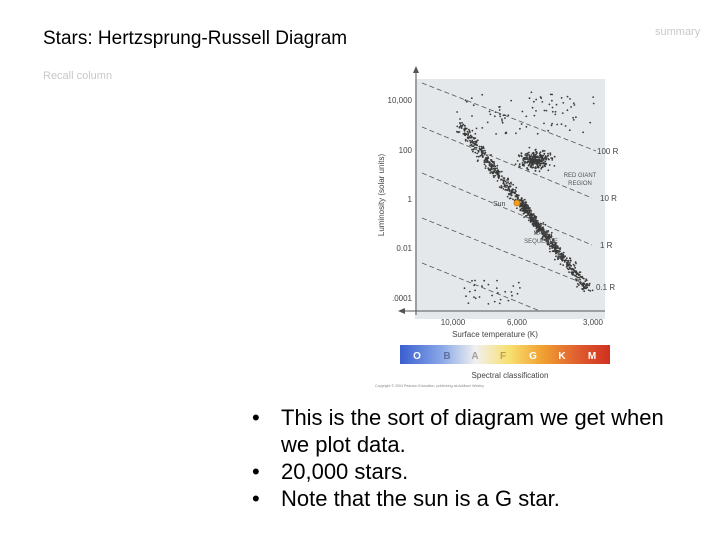 This screenshot has width=720, height=540. Describe the element at coordinates (401, 311) in the screenshot. I see `x-axis-arrow` at that location.